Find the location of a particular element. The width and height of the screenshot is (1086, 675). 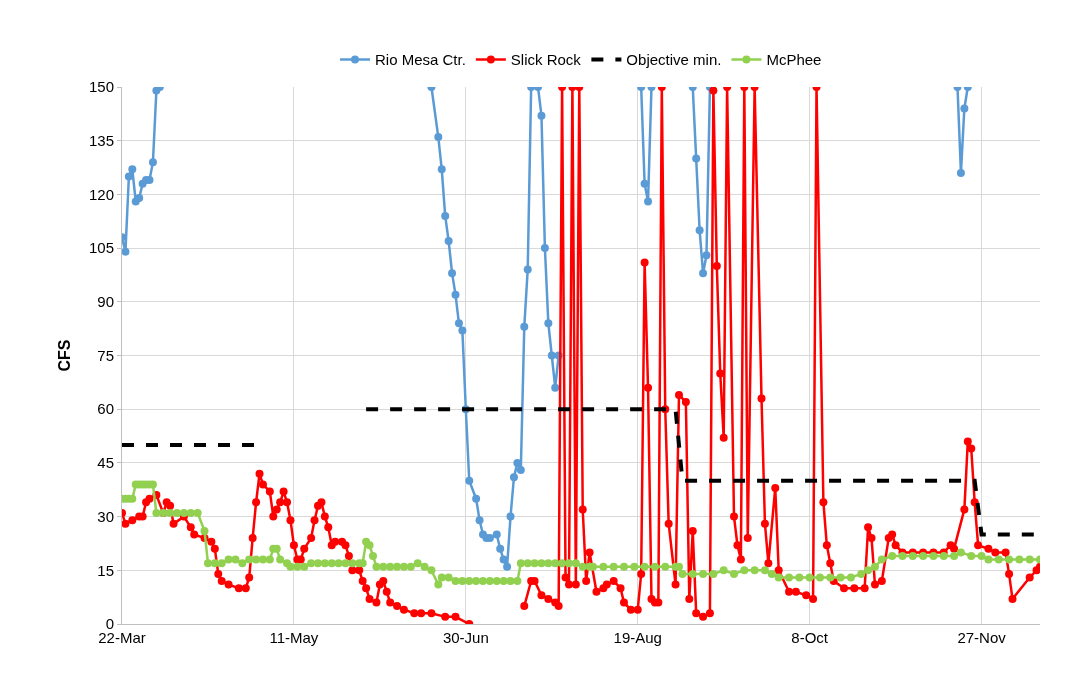

y-tick-label: 60 is located at coordinates (105, 409).